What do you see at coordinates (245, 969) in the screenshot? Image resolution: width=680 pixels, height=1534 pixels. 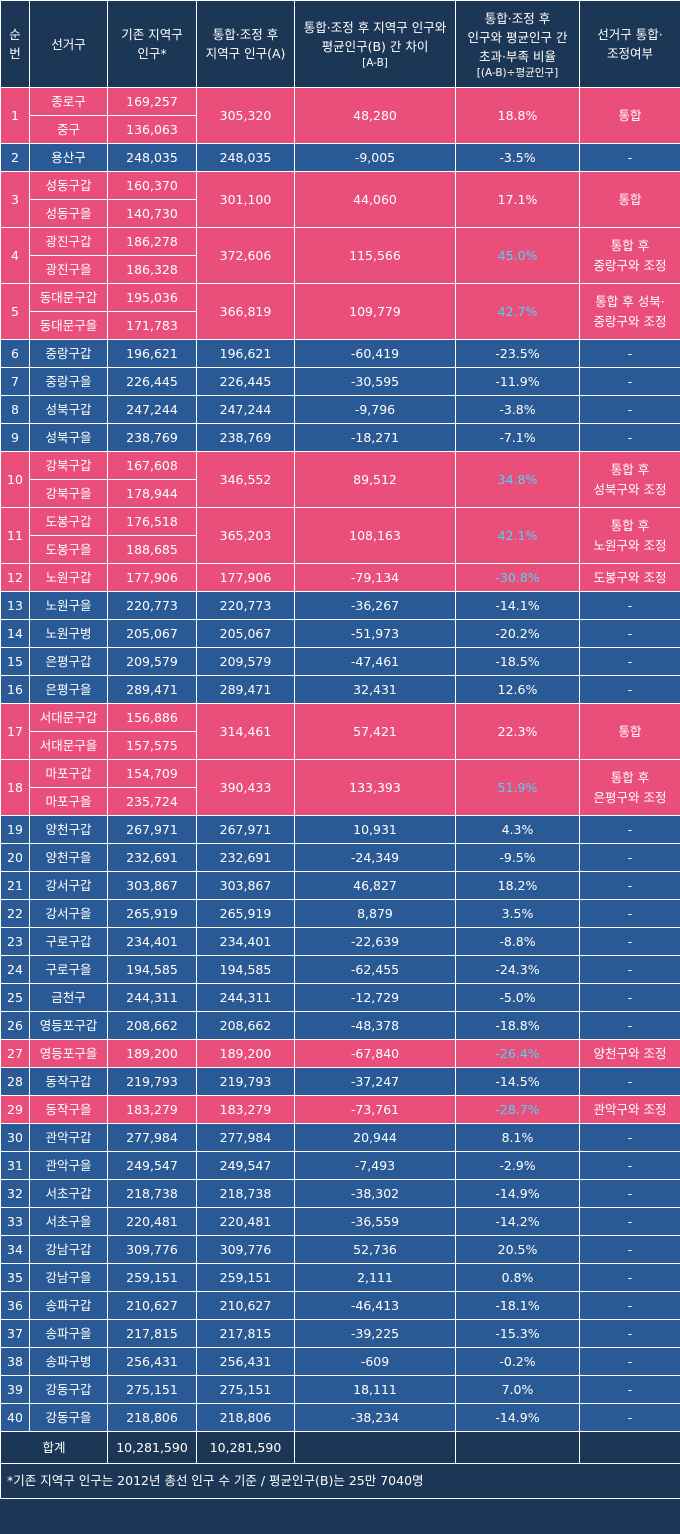 I see `pop-new: 194,585` at bounding box center [245, 969].